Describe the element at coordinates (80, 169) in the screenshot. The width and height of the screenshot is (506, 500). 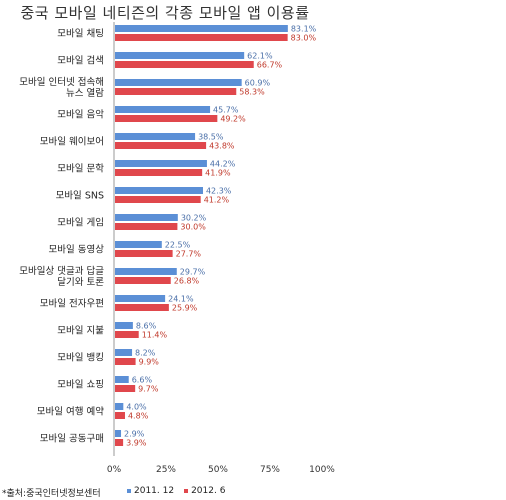
I see `category-label: 모바일 문학` at that location.